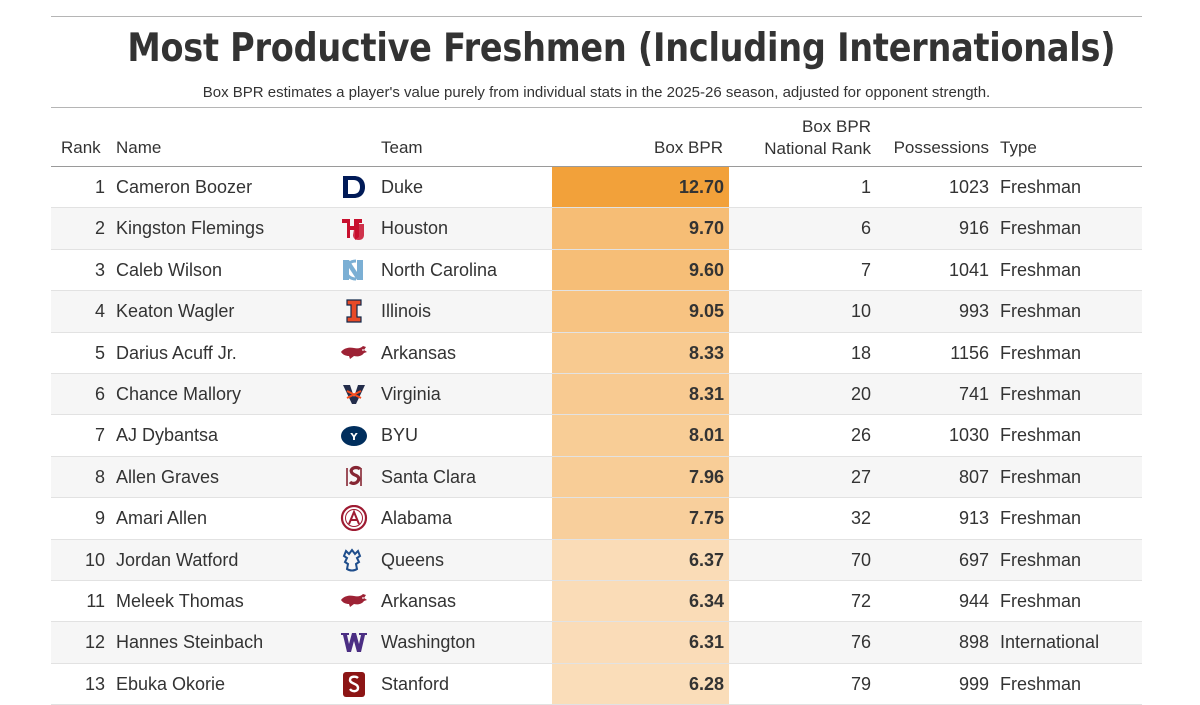  Describe the element at coordinates (860, 311) in the screenshot. I see `national-rank-cell: 10` at that location.